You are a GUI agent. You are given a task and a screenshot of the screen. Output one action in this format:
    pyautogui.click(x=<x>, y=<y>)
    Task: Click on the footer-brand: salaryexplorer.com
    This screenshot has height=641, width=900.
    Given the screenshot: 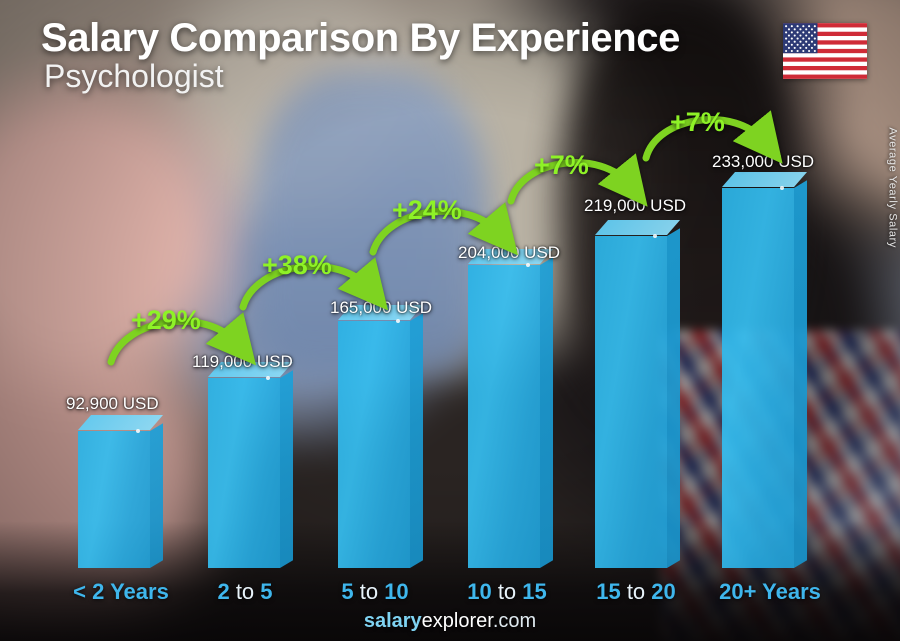 What is the action you would take?
    pyautogui.click(x=450, y=621)
    